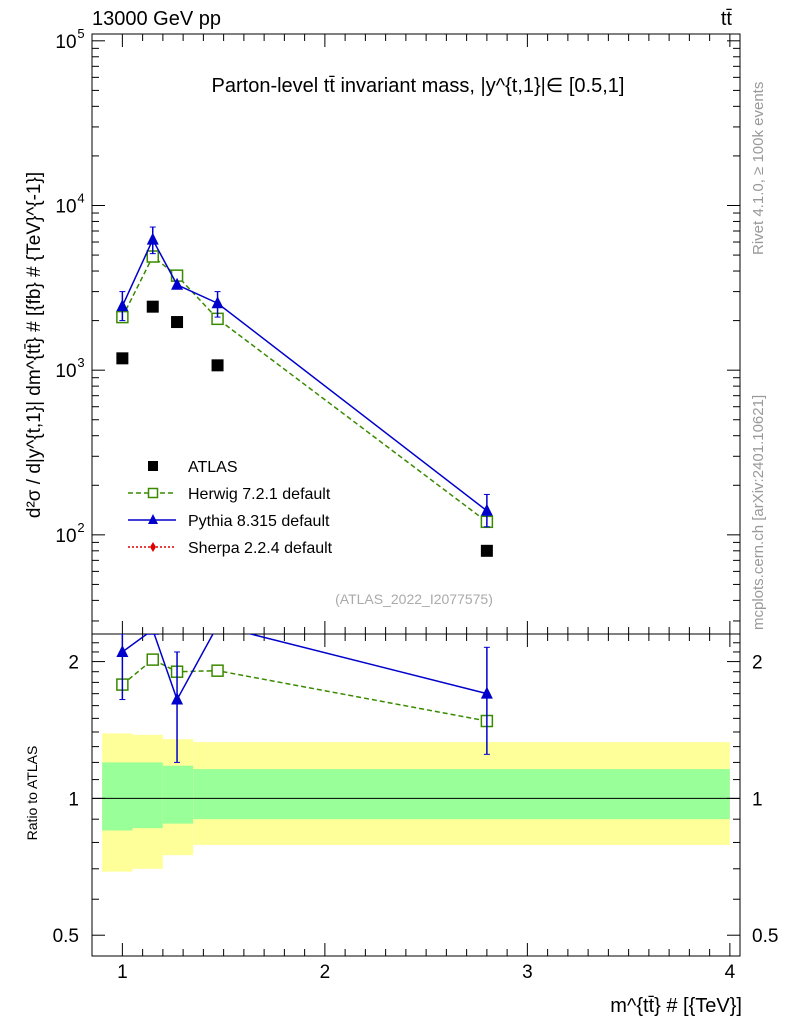 The image size is (786, 1024). I want to click on x-tick-label: 4, so click(730, 972).